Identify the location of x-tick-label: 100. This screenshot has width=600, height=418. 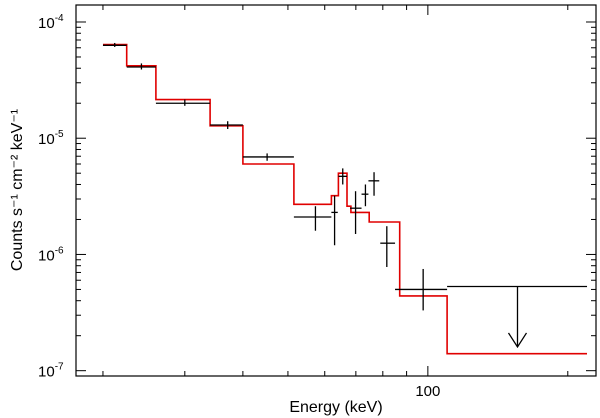
(427, 391).